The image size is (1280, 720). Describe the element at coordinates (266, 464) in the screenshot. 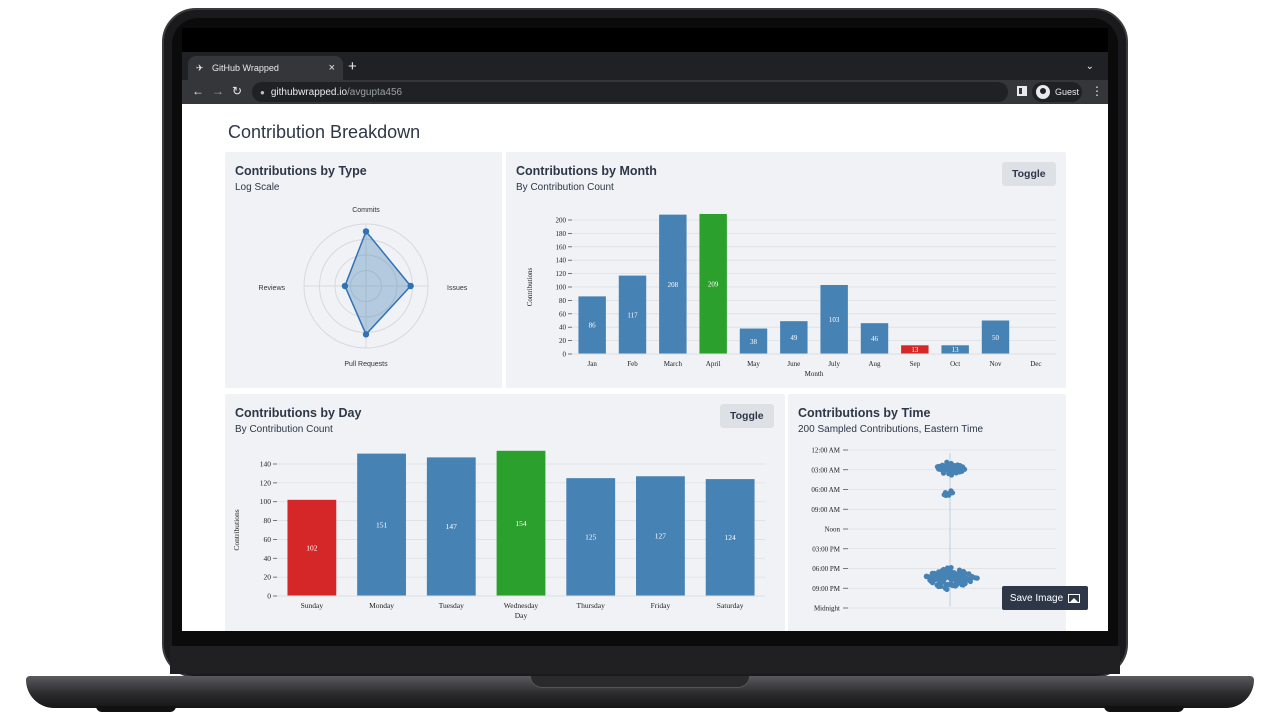

I see `y-tick-label: 140` at that location.